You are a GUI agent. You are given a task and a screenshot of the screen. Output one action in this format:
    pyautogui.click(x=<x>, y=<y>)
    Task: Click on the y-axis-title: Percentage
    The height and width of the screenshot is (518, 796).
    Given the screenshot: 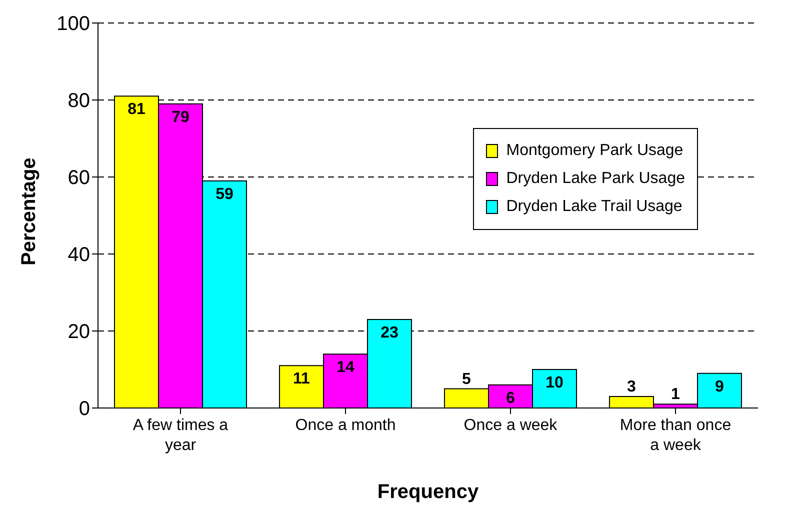 What is the action you would take?
    pyautogui.click(x=29, y=212)
    